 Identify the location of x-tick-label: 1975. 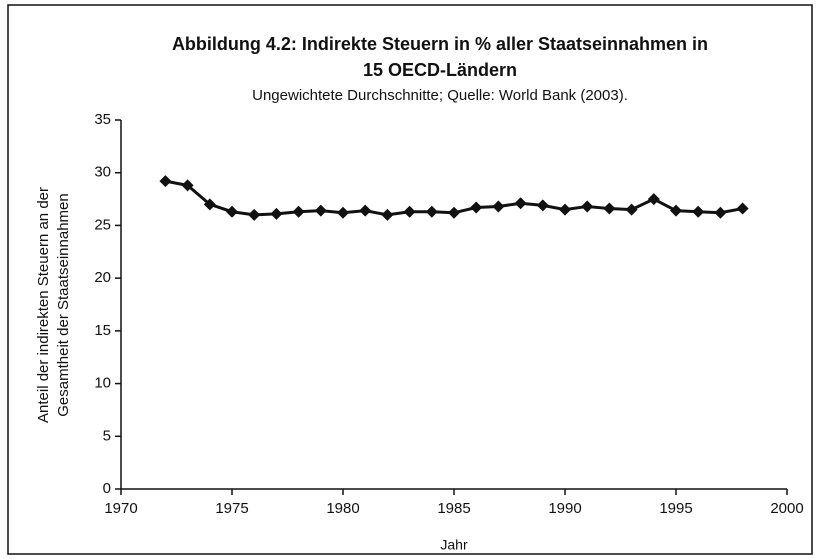
(231, 508).